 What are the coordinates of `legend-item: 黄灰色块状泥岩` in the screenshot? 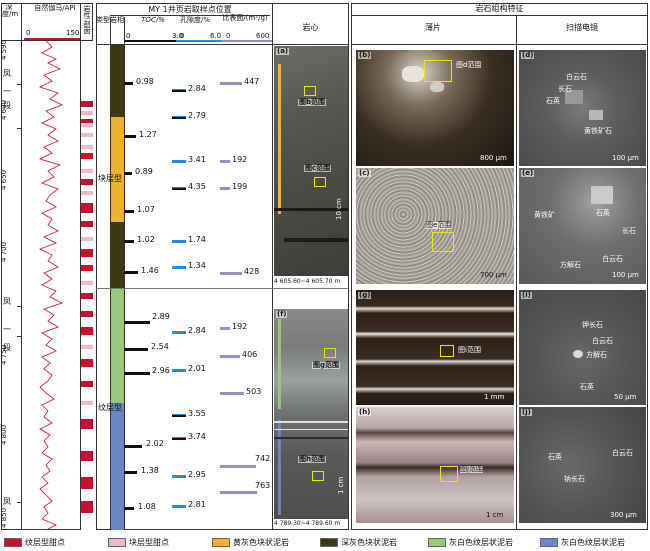 It's located at (250, 542).